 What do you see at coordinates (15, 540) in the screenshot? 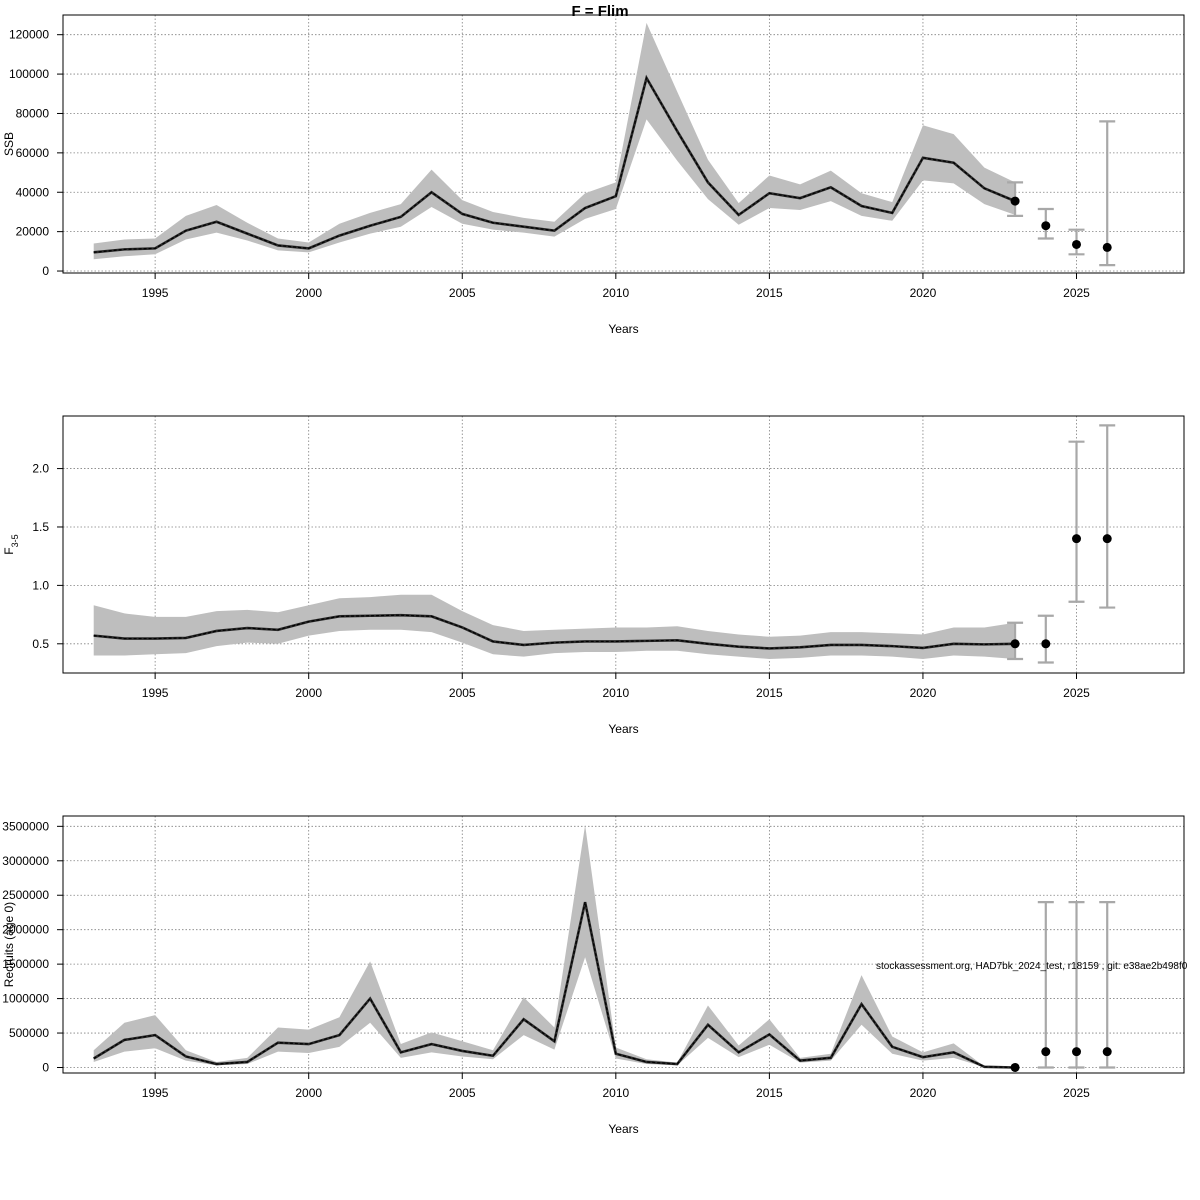
I see `y-axis-subscript: 3-5` at bounding box center [15, 540].